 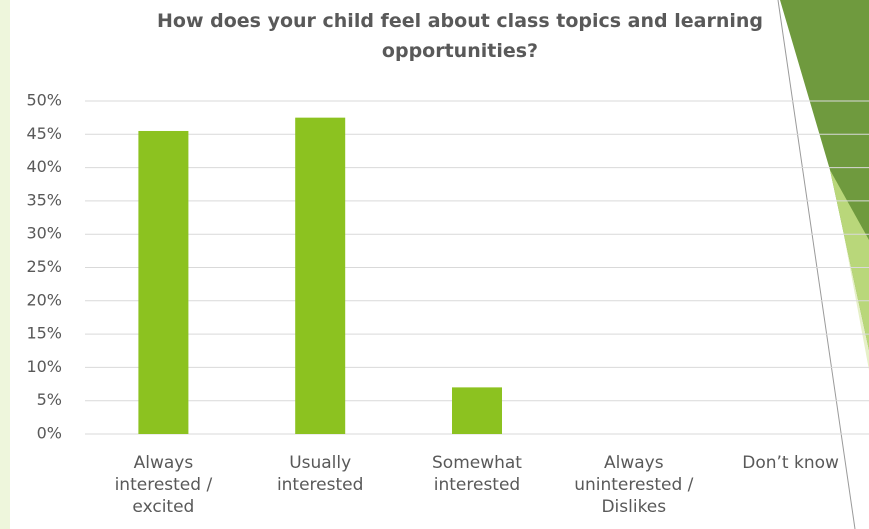 What do you see at coordinates (44, 299) in the screenshot?
I see `y-tick-label: 20%` at bounding box center [44, 299].